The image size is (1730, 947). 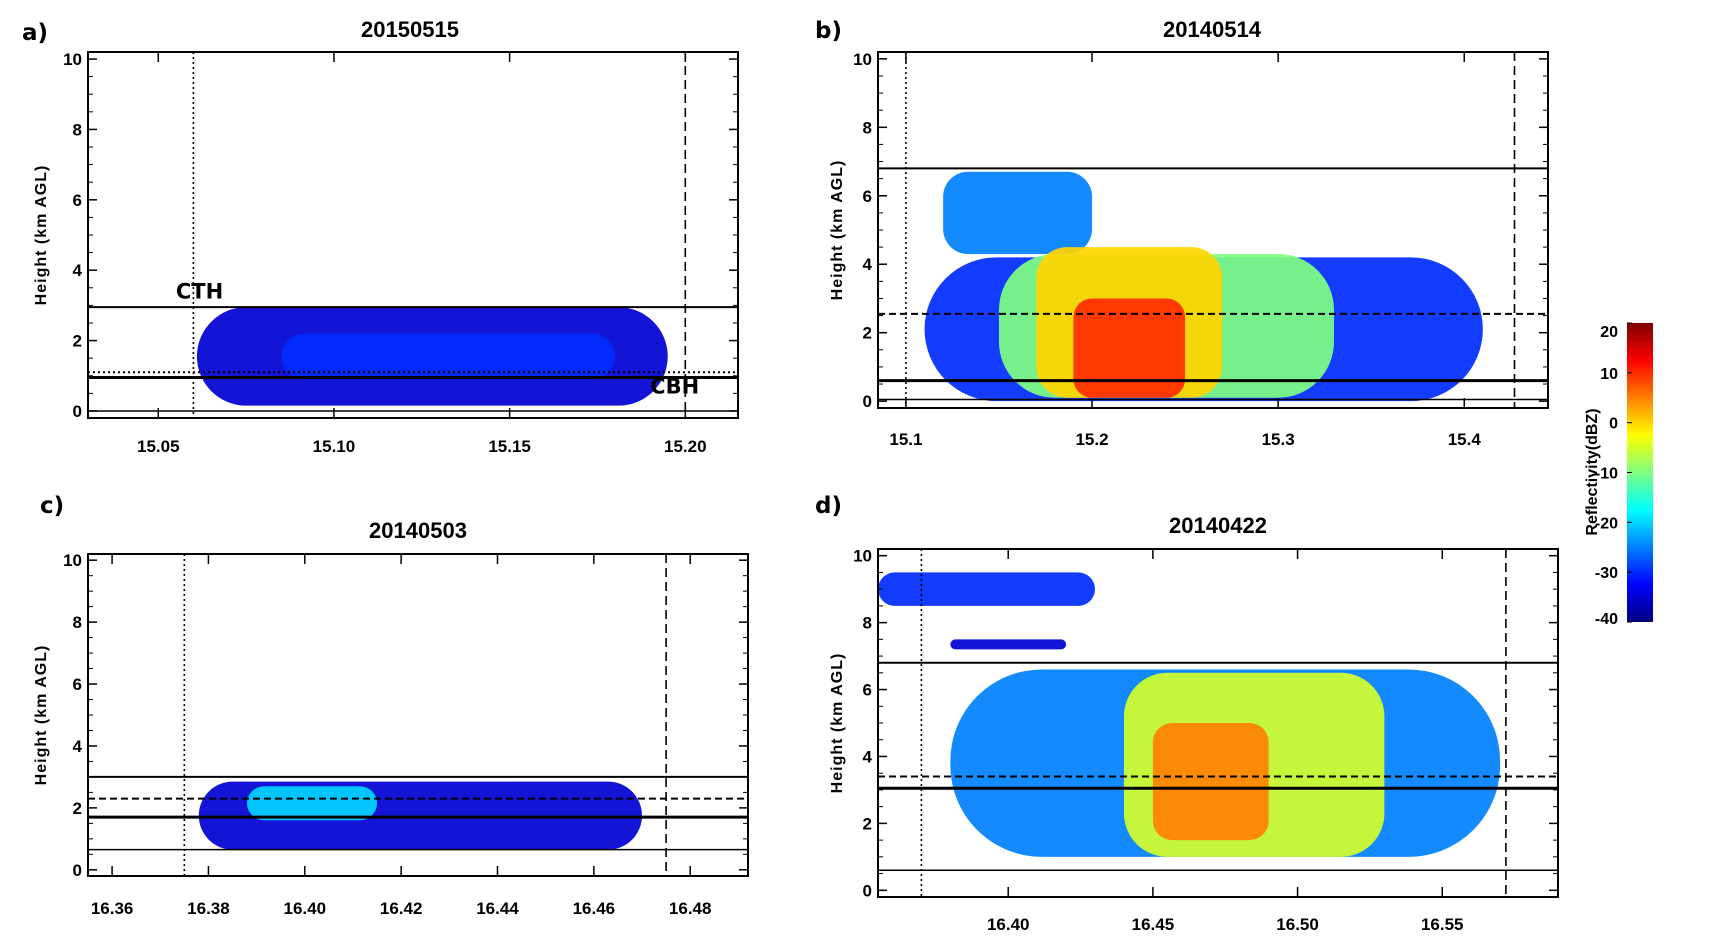 What do you see at coordinates (418, 530) in the screenshot?
I see `panel-title: 20140503` at bounding box center [418, 530].